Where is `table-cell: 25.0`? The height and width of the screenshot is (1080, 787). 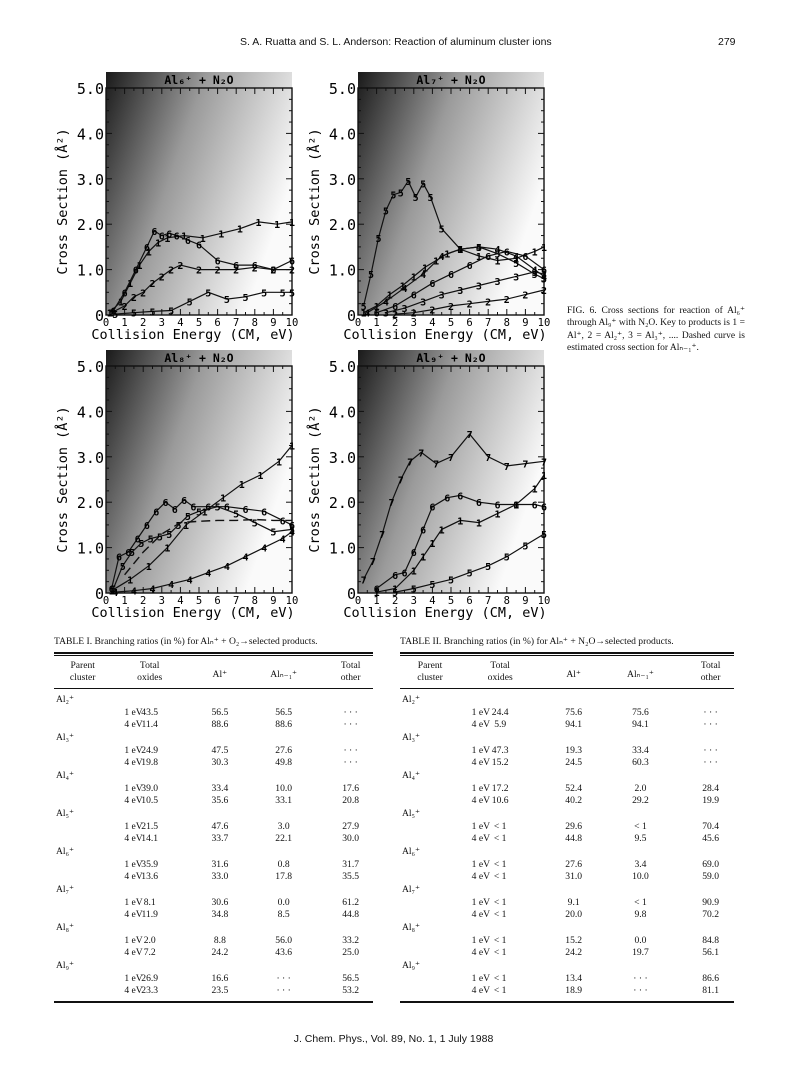 table-cell: 25.0 is located at coordinates (351, 952).